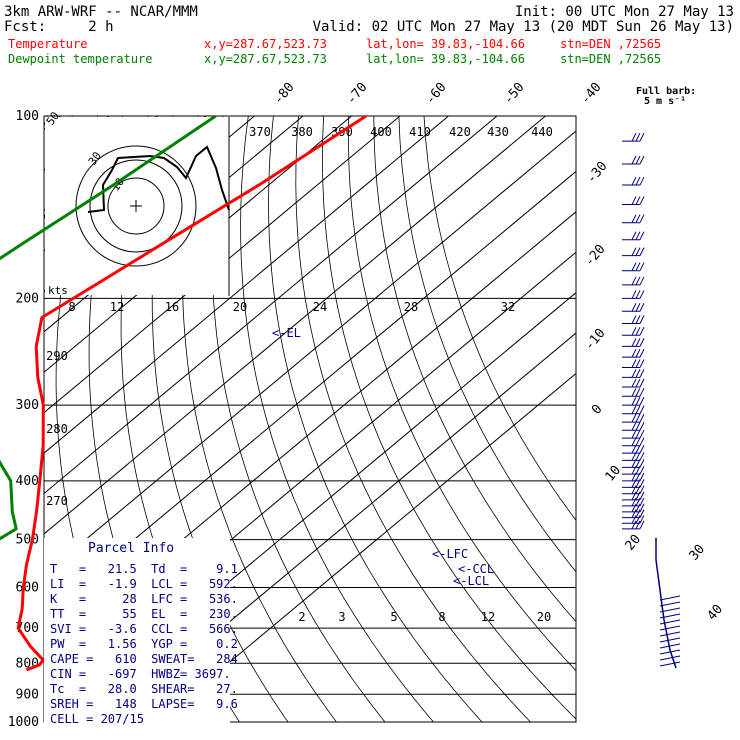 The width and height of the screenshot is (740, 740). I want to click on moist-adiabat, so click(1, 510).